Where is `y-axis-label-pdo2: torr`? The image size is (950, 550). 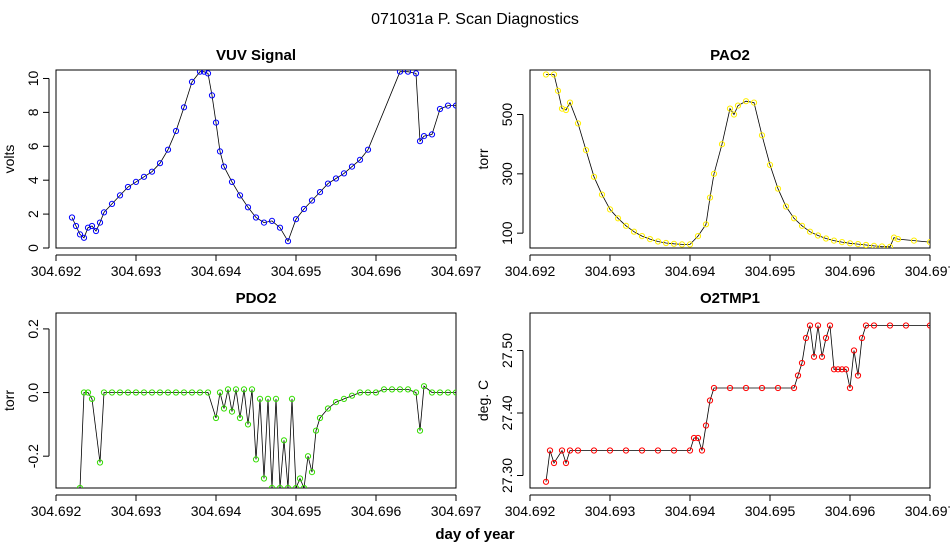 y-axis-label-pdo2: torr is located at coordinates (9, 400).